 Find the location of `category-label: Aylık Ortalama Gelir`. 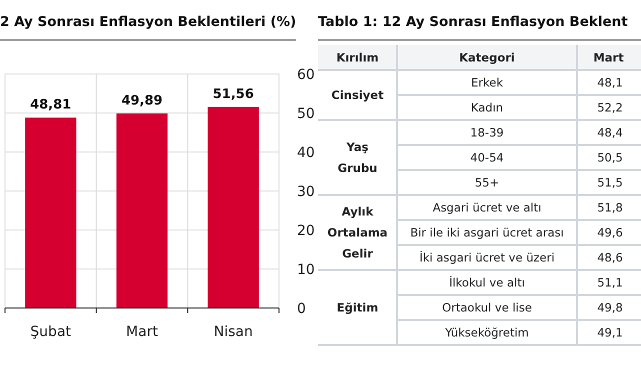

category-label: Aylık Ortalama Gelir is located at coordinates (357, 232).